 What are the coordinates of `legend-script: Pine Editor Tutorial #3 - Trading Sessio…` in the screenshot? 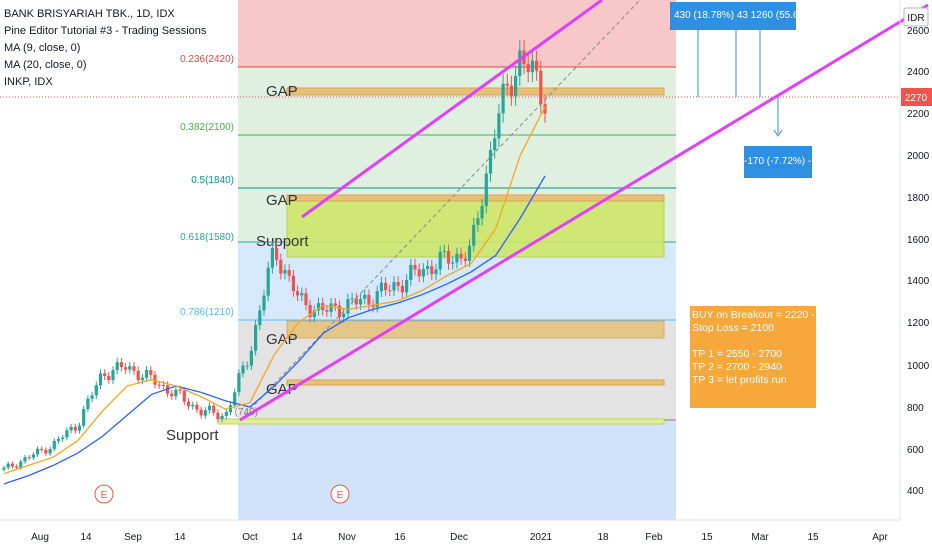 It's located at (105, 31).